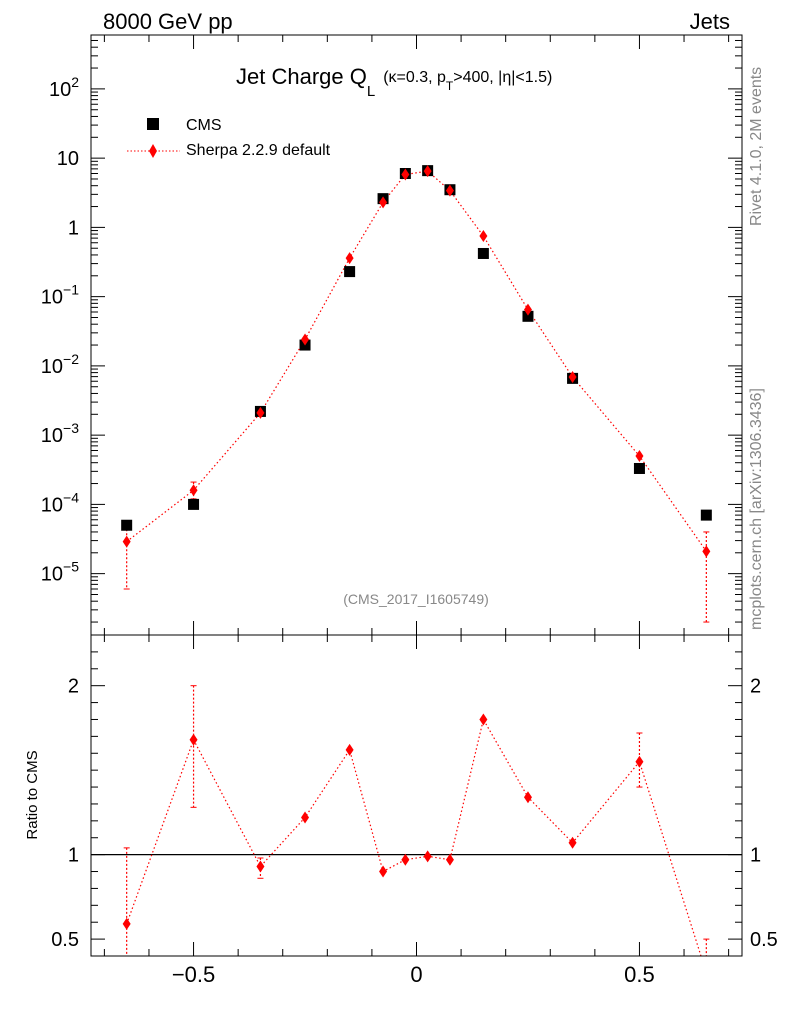 This screenshot has height=1024, width=786. I want to click on x-tick-label: −0.5, so click(193, 974).